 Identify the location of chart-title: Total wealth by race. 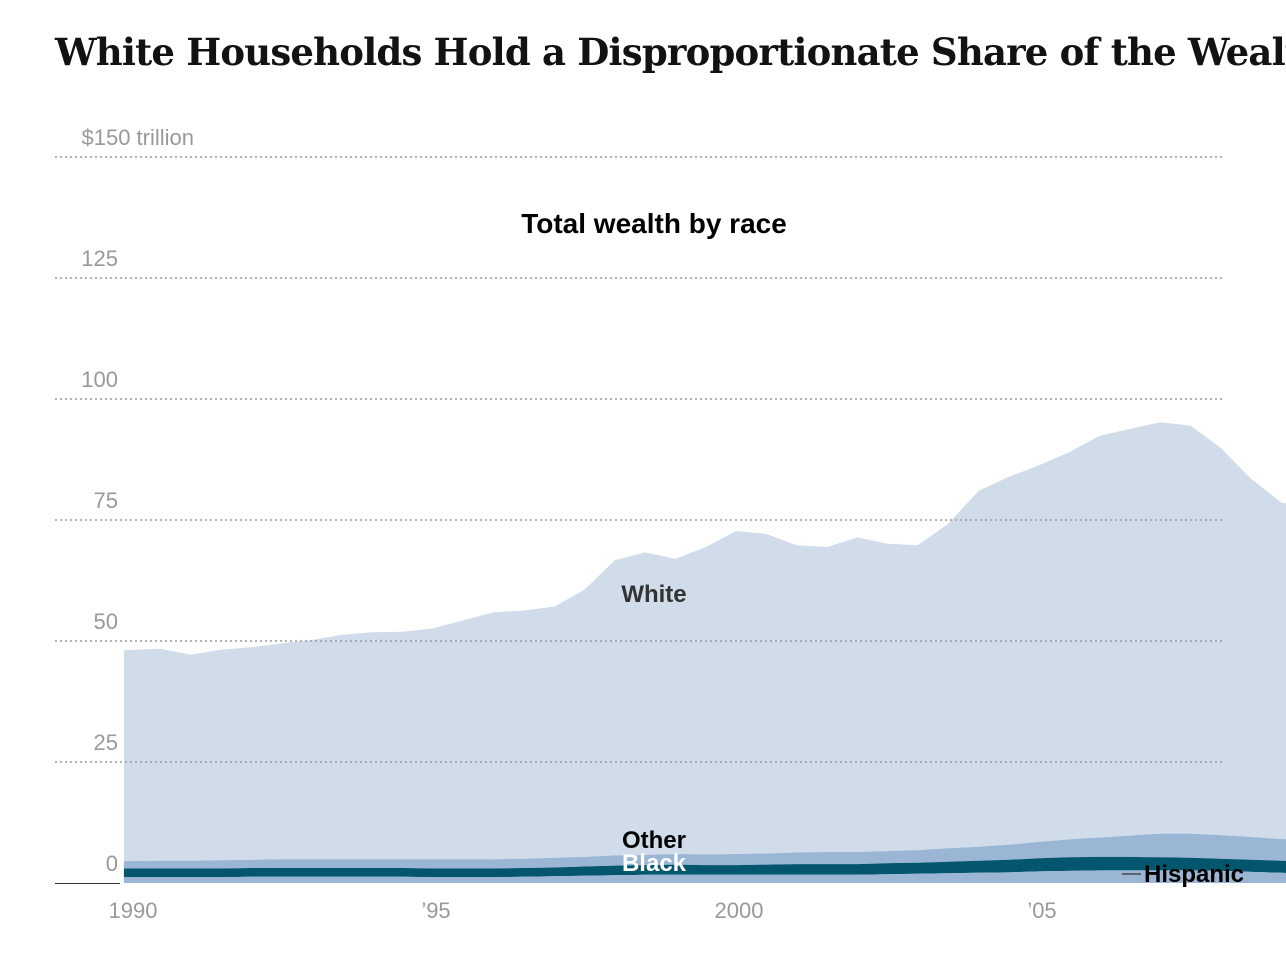
(654, 223).